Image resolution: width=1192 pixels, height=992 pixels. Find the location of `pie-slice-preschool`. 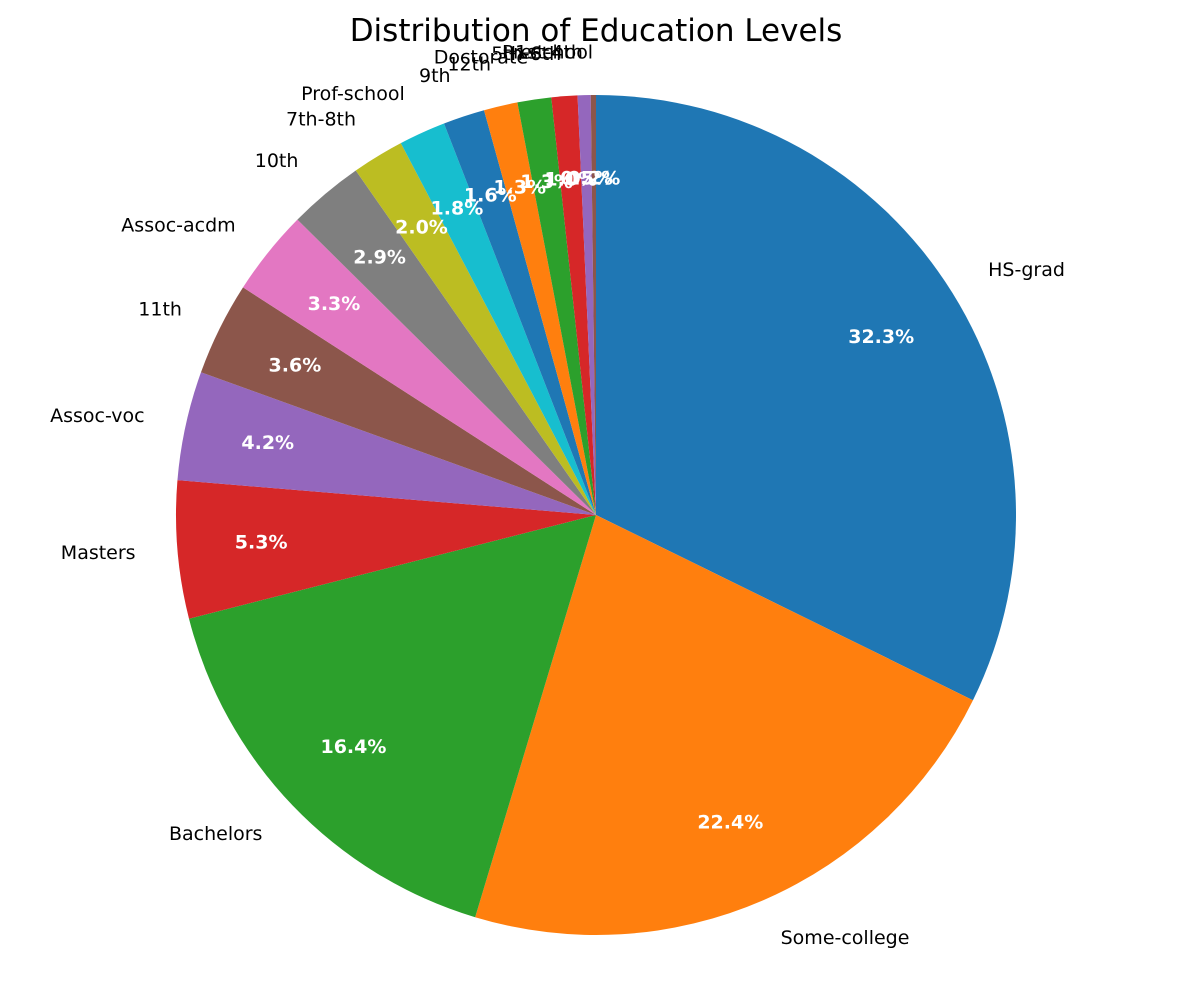

pie-slice-preschool is located at coordinates (593, 305).